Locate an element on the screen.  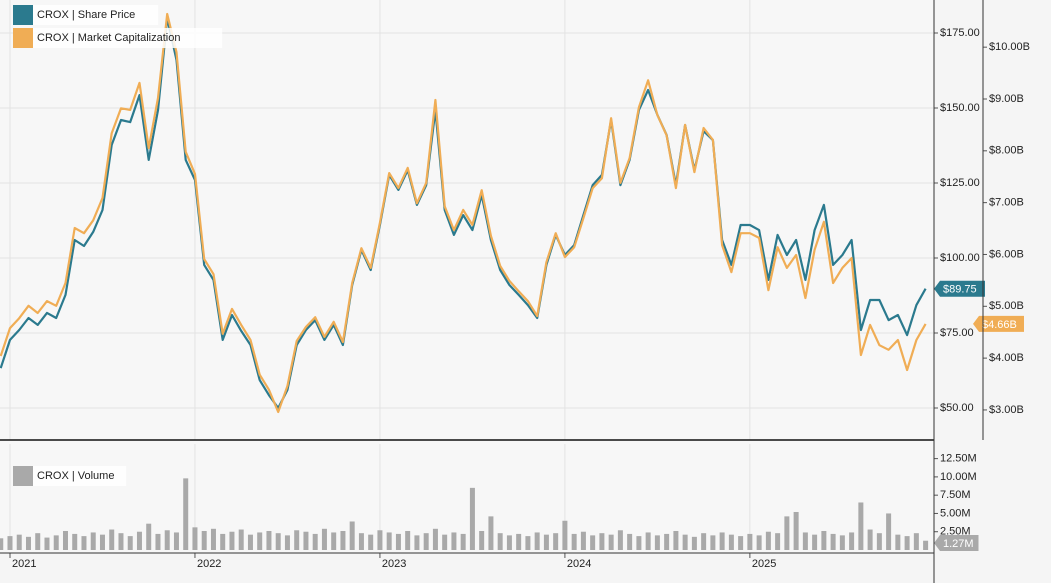
value-tag-label: $4.66B is located at coordinates (999, 325).